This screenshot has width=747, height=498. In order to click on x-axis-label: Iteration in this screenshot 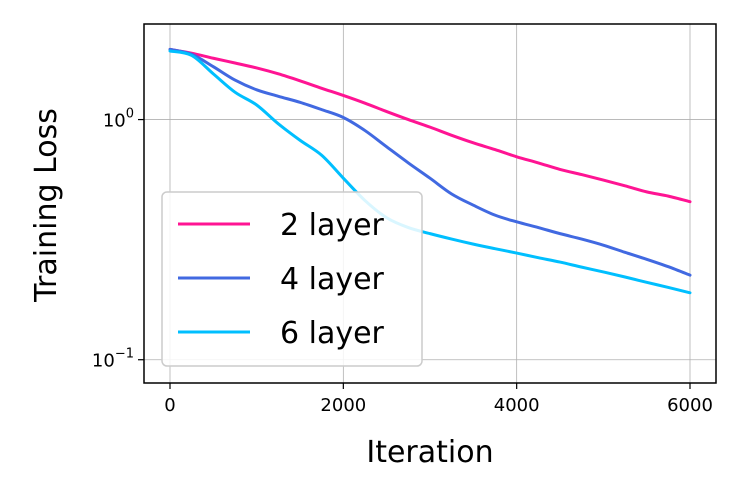, I will do `click(429, 452)`.